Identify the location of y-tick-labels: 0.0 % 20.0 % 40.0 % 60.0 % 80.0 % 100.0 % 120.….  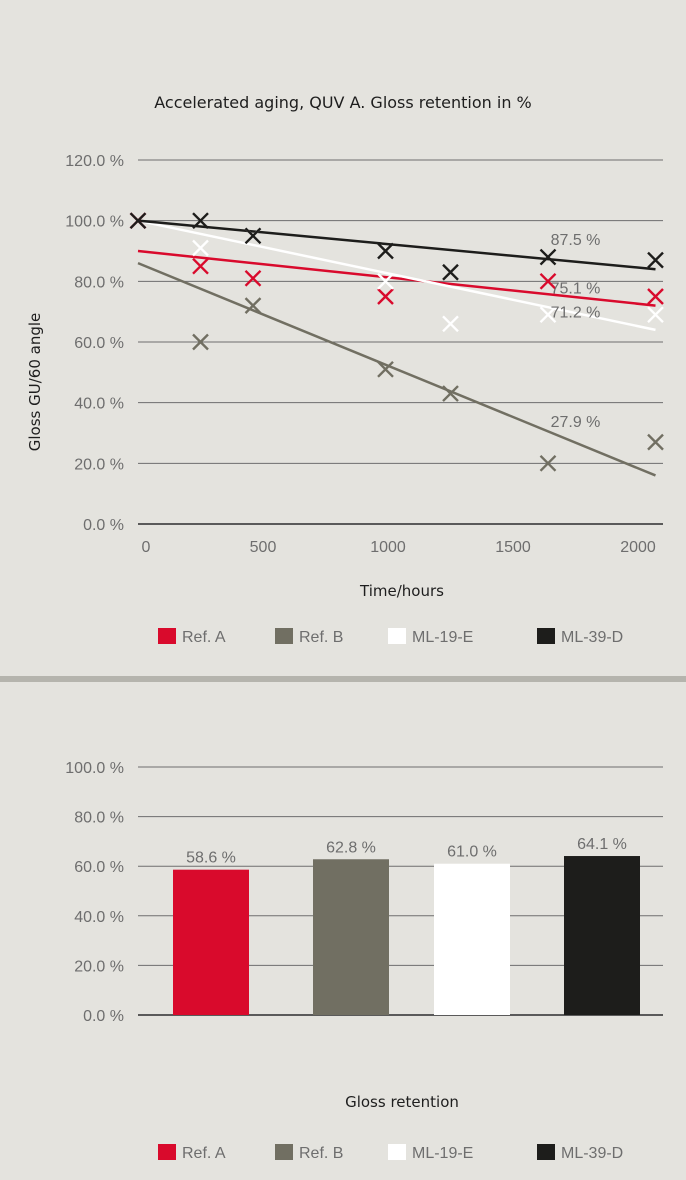
(94, 343).